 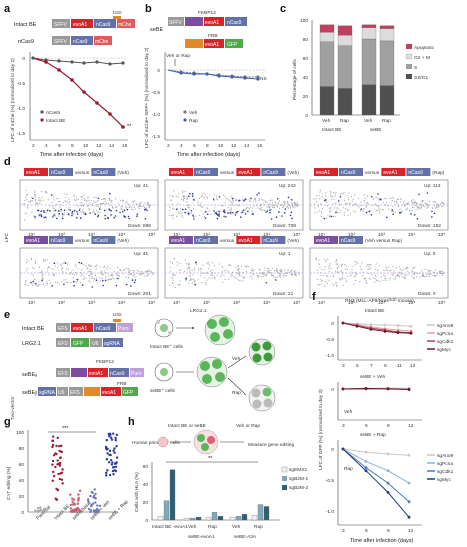 What do you see at coordinates (141, 254) in the screenshot?
I see `svg-text: Up: 41` at bounding box center [141, 254].